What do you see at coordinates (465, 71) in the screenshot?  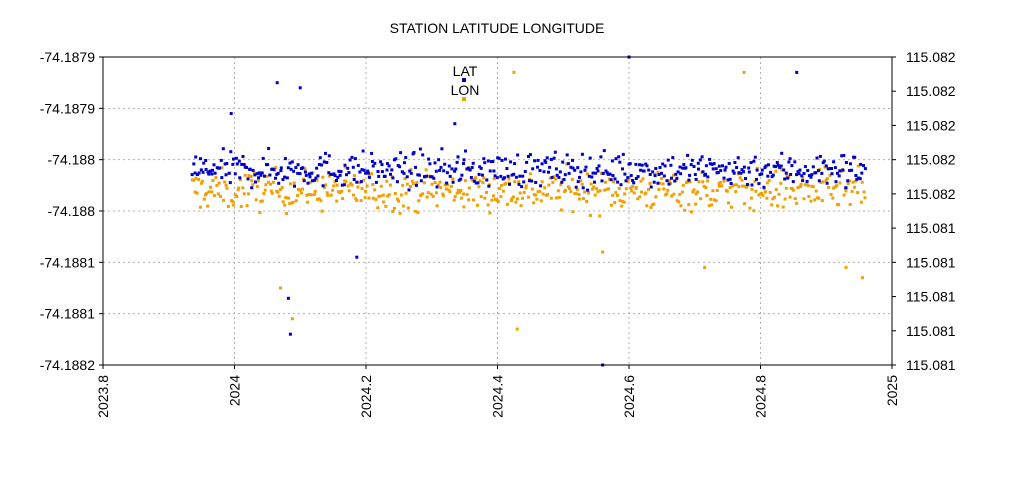 I see `legend-label-lat: LAT` at bounding box center [465, 71].